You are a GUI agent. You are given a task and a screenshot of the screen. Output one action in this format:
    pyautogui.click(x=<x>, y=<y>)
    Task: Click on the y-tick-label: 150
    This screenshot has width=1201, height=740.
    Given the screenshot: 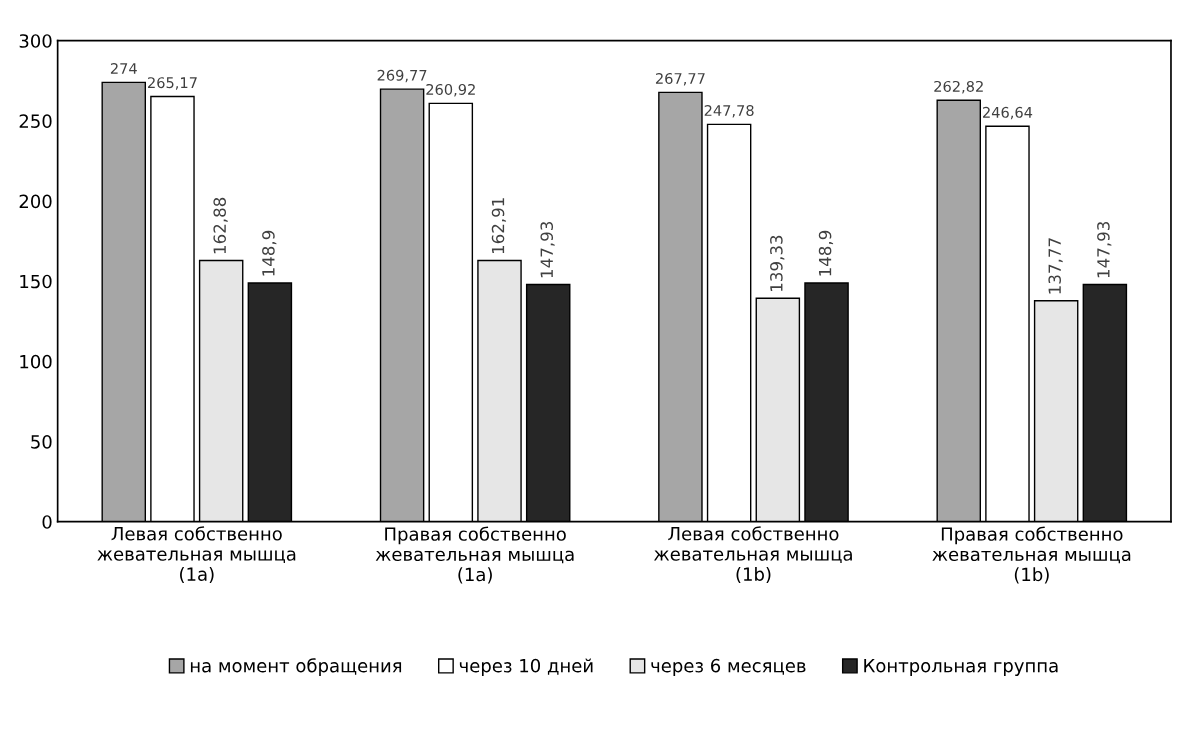 What is the action you would take?
    pyautogui.click(x=36, y=281)
    